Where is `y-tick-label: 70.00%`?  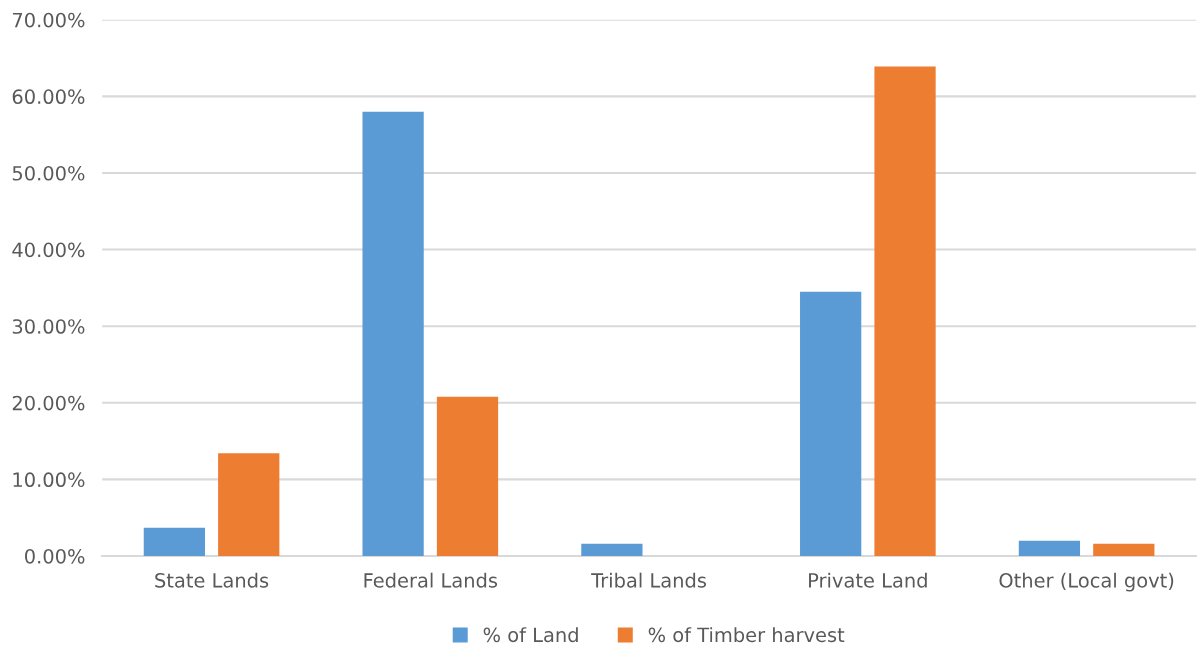
y-tick-label: 70.00% is located at coordinates (48, 20).